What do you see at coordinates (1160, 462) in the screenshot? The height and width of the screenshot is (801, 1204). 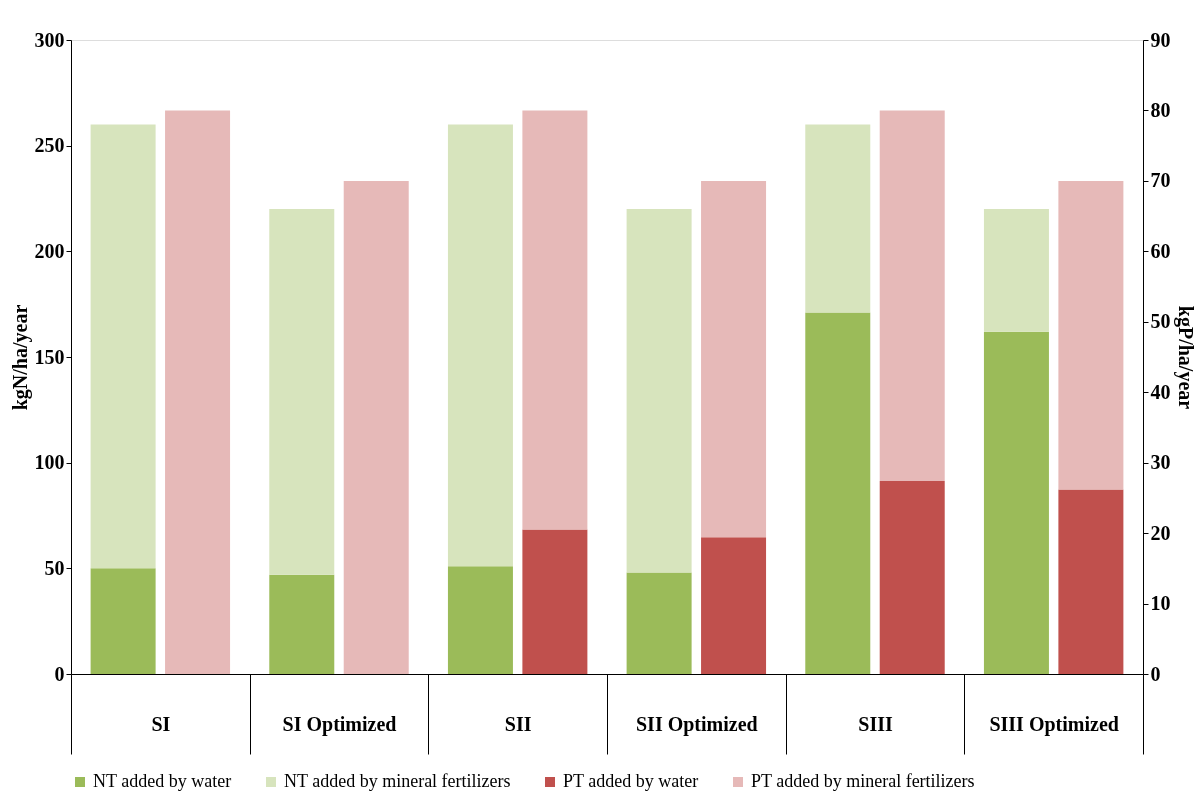 I see `y2-tick-label: 30` at bounding box center [1160, 462].